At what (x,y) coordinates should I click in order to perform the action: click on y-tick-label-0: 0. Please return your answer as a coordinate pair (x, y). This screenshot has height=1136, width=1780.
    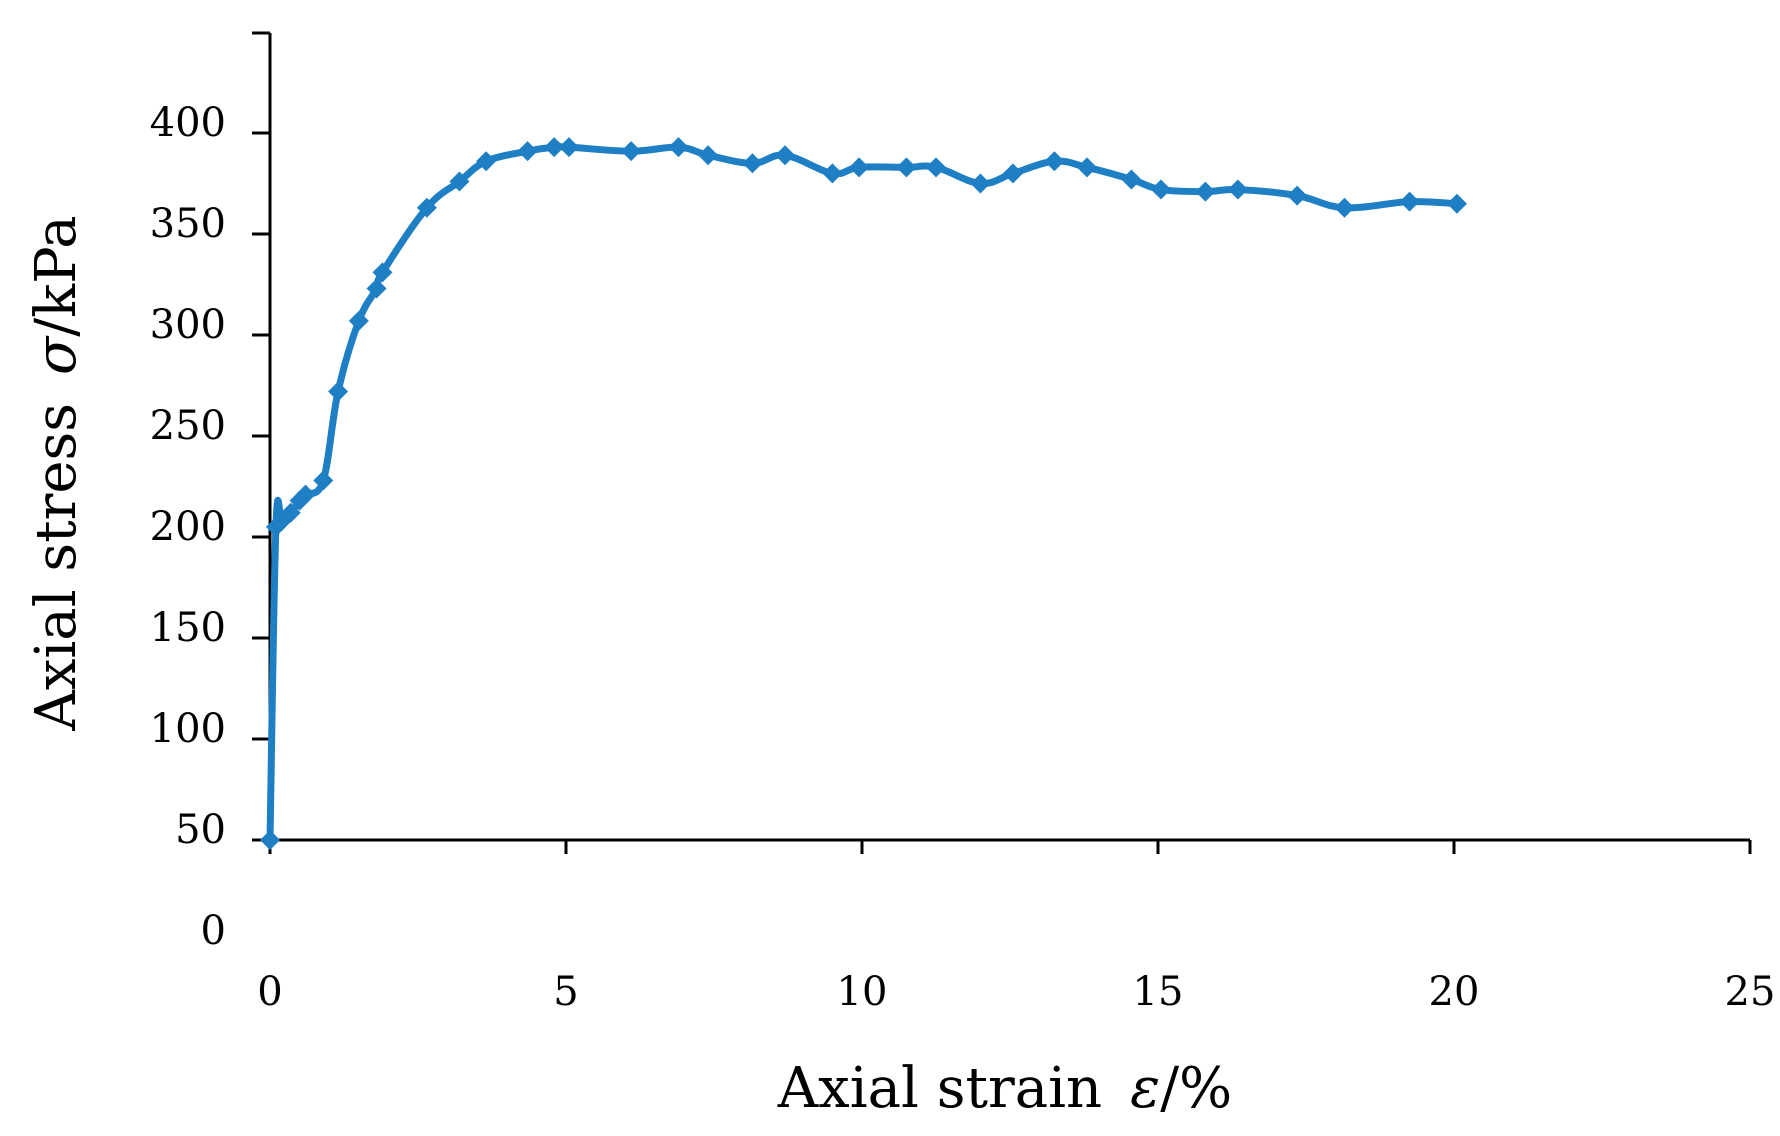
    Looking at the image, I should click on (213, 931).